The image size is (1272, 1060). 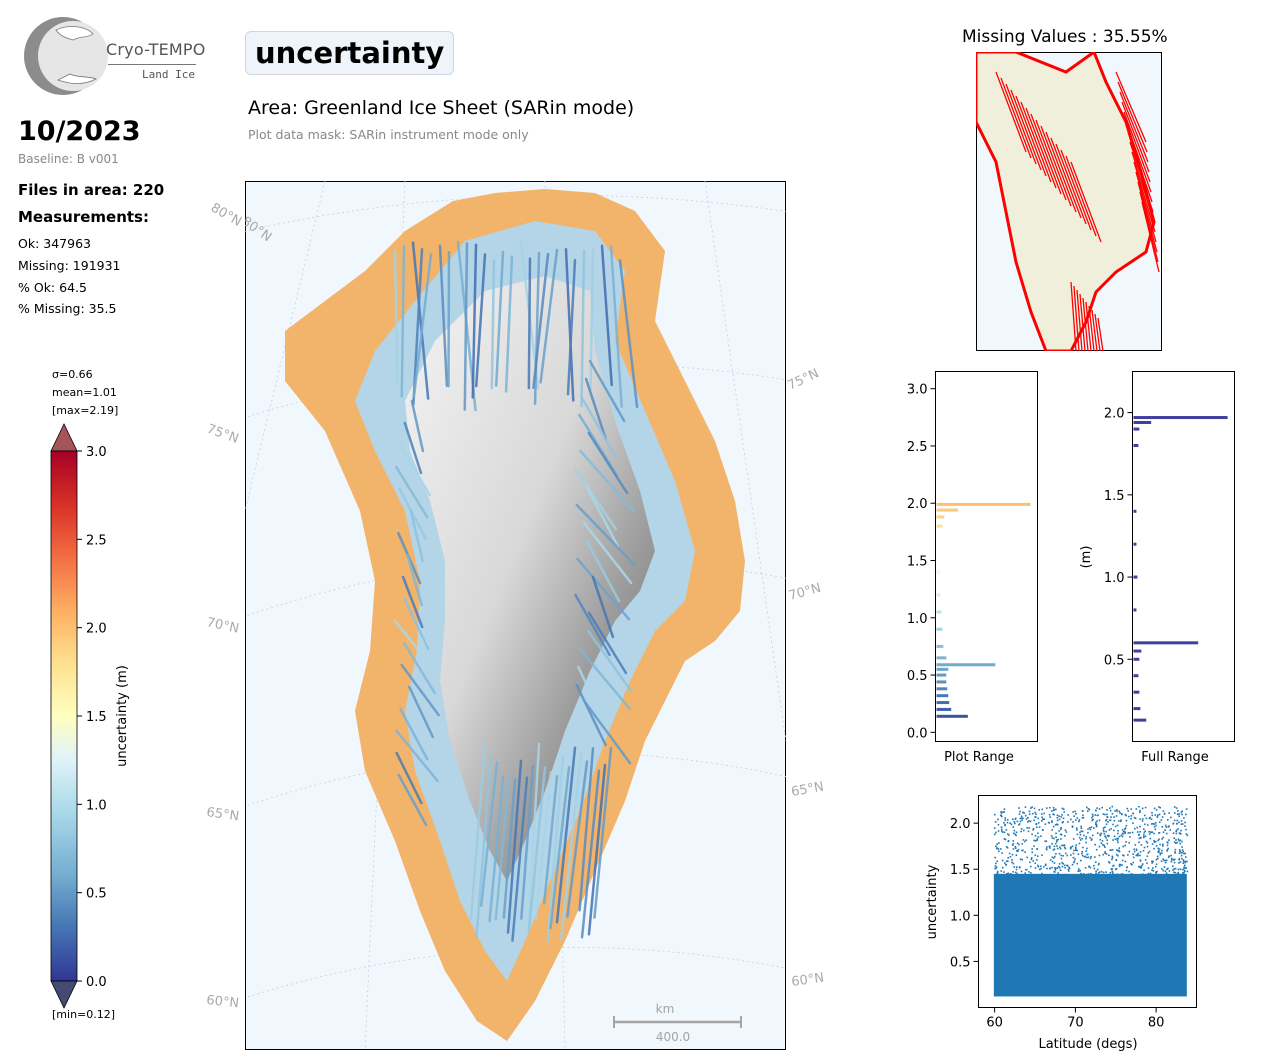 I want to click on stat-pct-missing: % Missing: 35.5, so click(x=67, y=308).